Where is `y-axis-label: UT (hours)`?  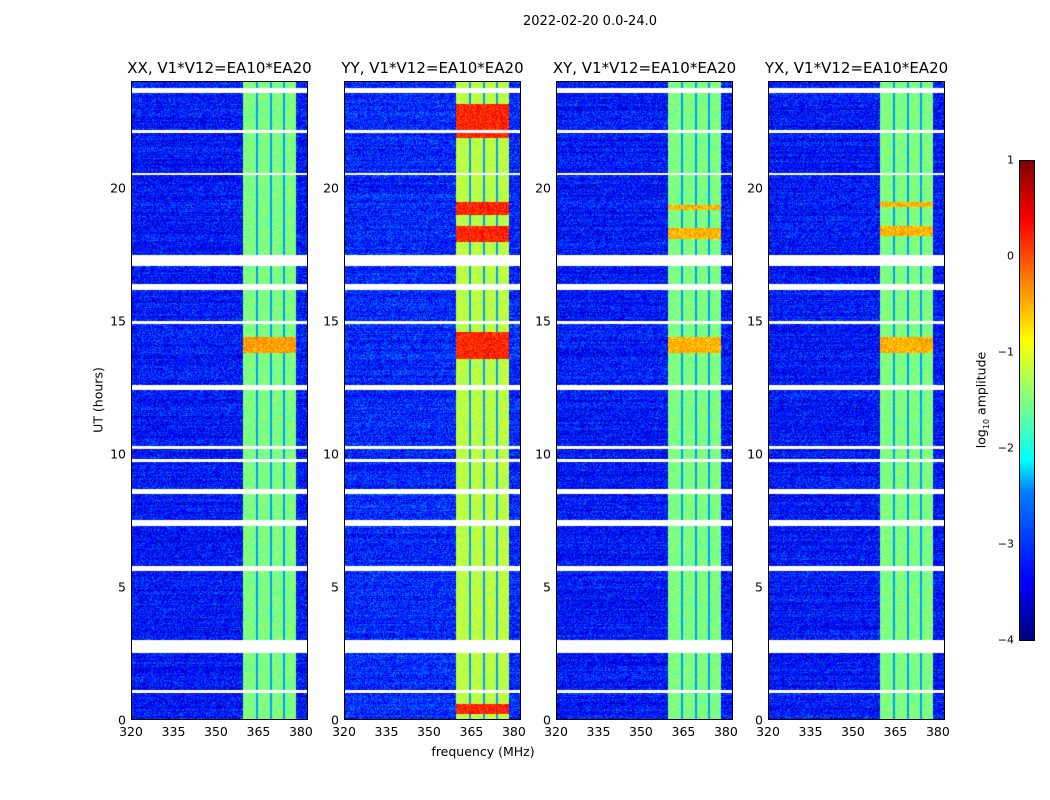 y-axis-label: UT (hours) is located at coordinates (98, 400).